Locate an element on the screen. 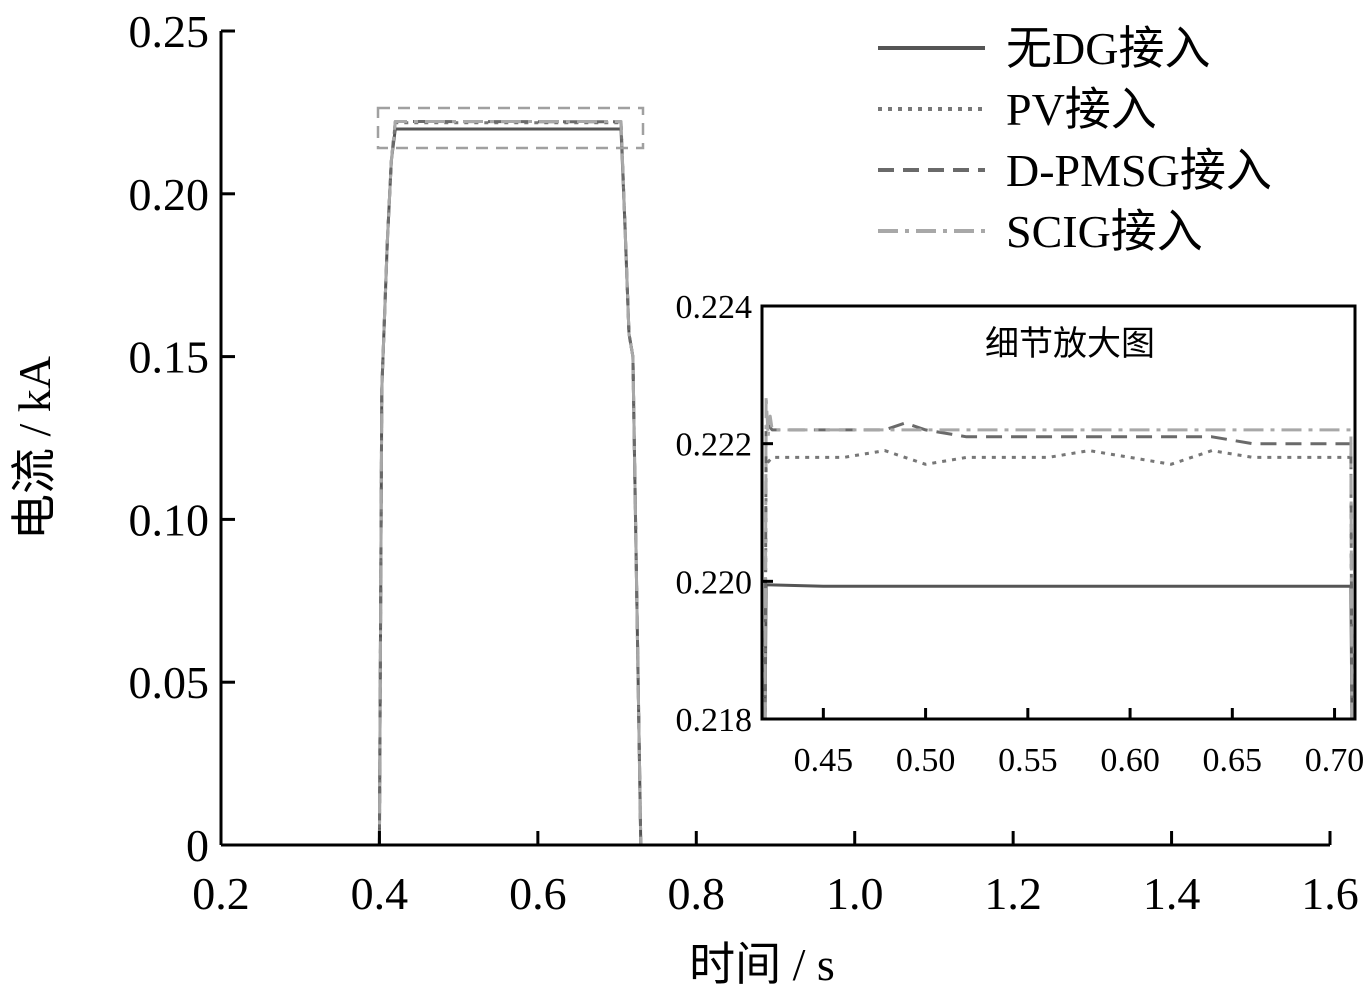 This screenshot has width=1365, height=1003. inset-x-tick-label-0-55: 0.55 is located at coordinates (1028, 760).